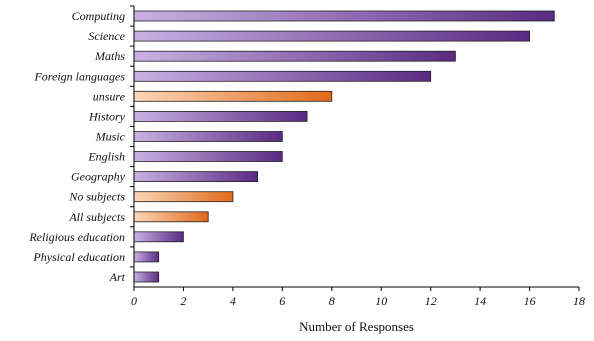 This screenshot has height=341, width=594. Describe the element at coordinates (358, 297) in the screenshot. I see `x-axis-ticks: 0 2 4 6 8 10 12 14 16 18` at that location.